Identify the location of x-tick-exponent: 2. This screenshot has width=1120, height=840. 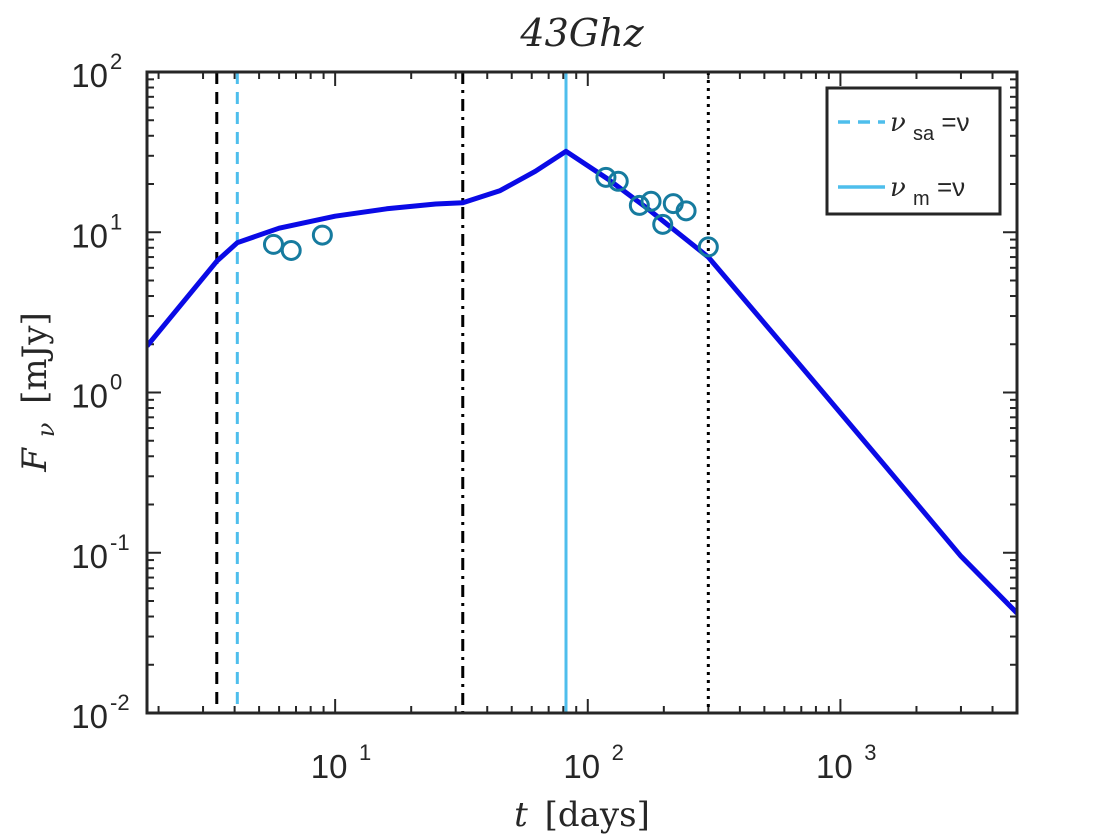
(618, 752).